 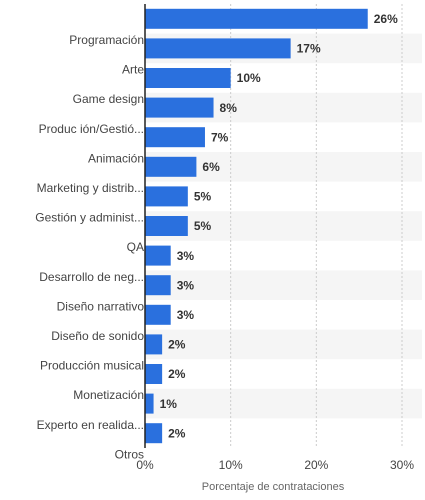 What do you see at coordinates (169, 404) in the screenshot?
I see `value-label: 1%` at bounding box center [169, 404].